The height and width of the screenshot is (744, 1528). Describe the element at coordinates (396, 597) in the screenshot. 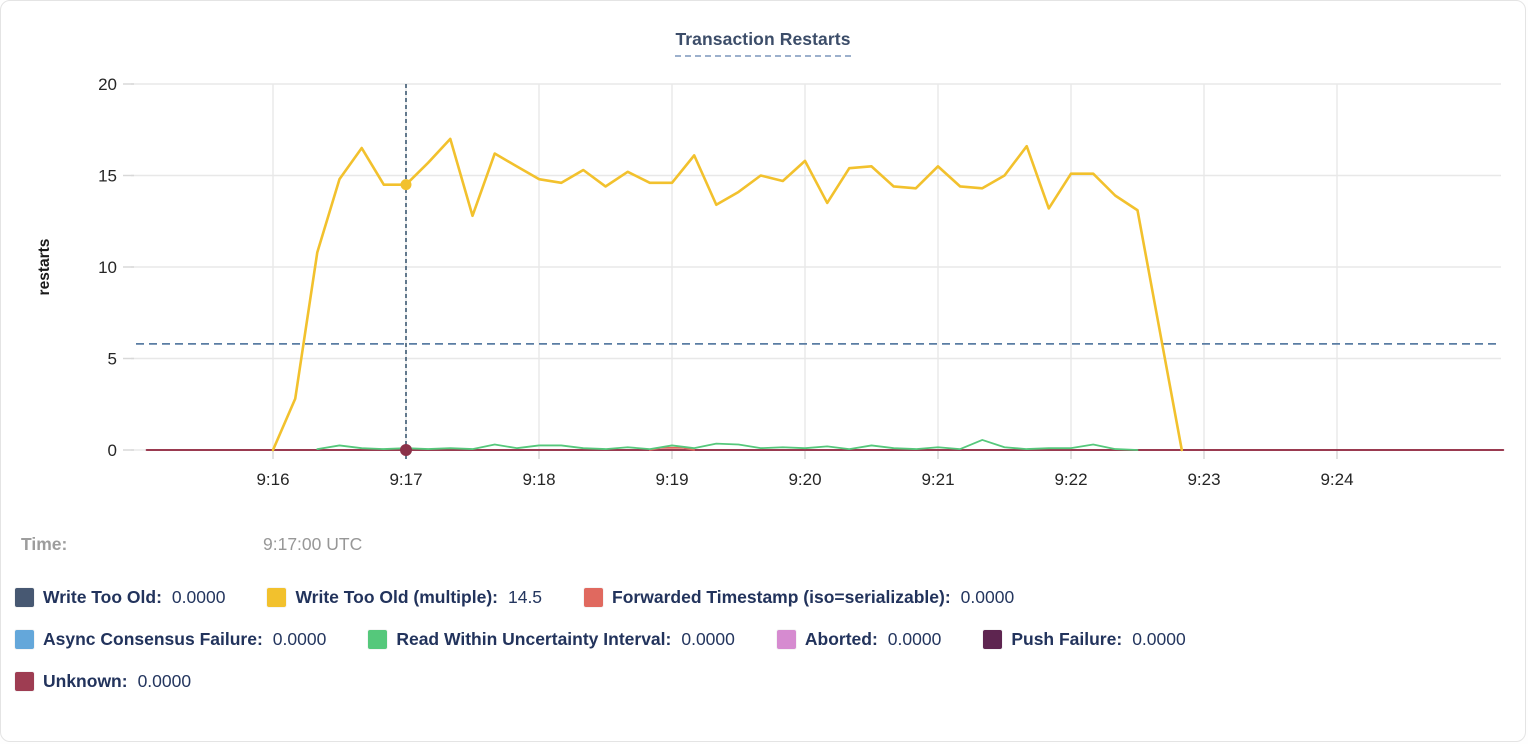

I see `legend-label: Write Too Old (multiple):` at that location.